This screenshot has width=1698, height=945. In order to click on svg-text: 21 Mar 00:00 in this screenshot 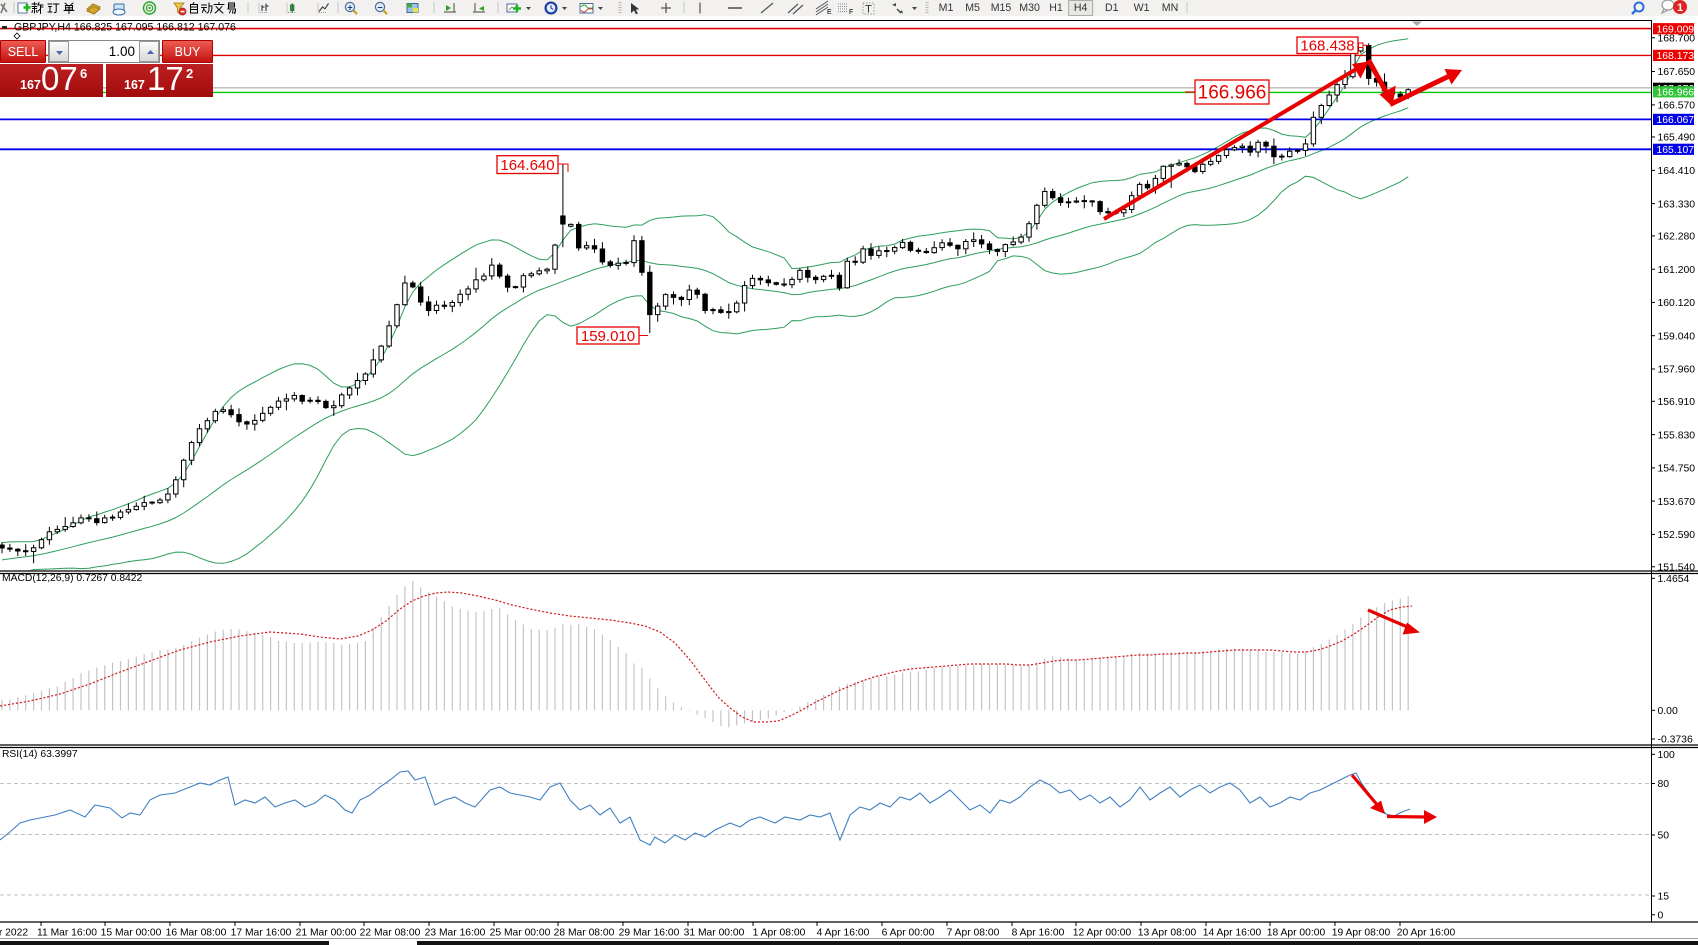, I will do `click(326, 933)`.